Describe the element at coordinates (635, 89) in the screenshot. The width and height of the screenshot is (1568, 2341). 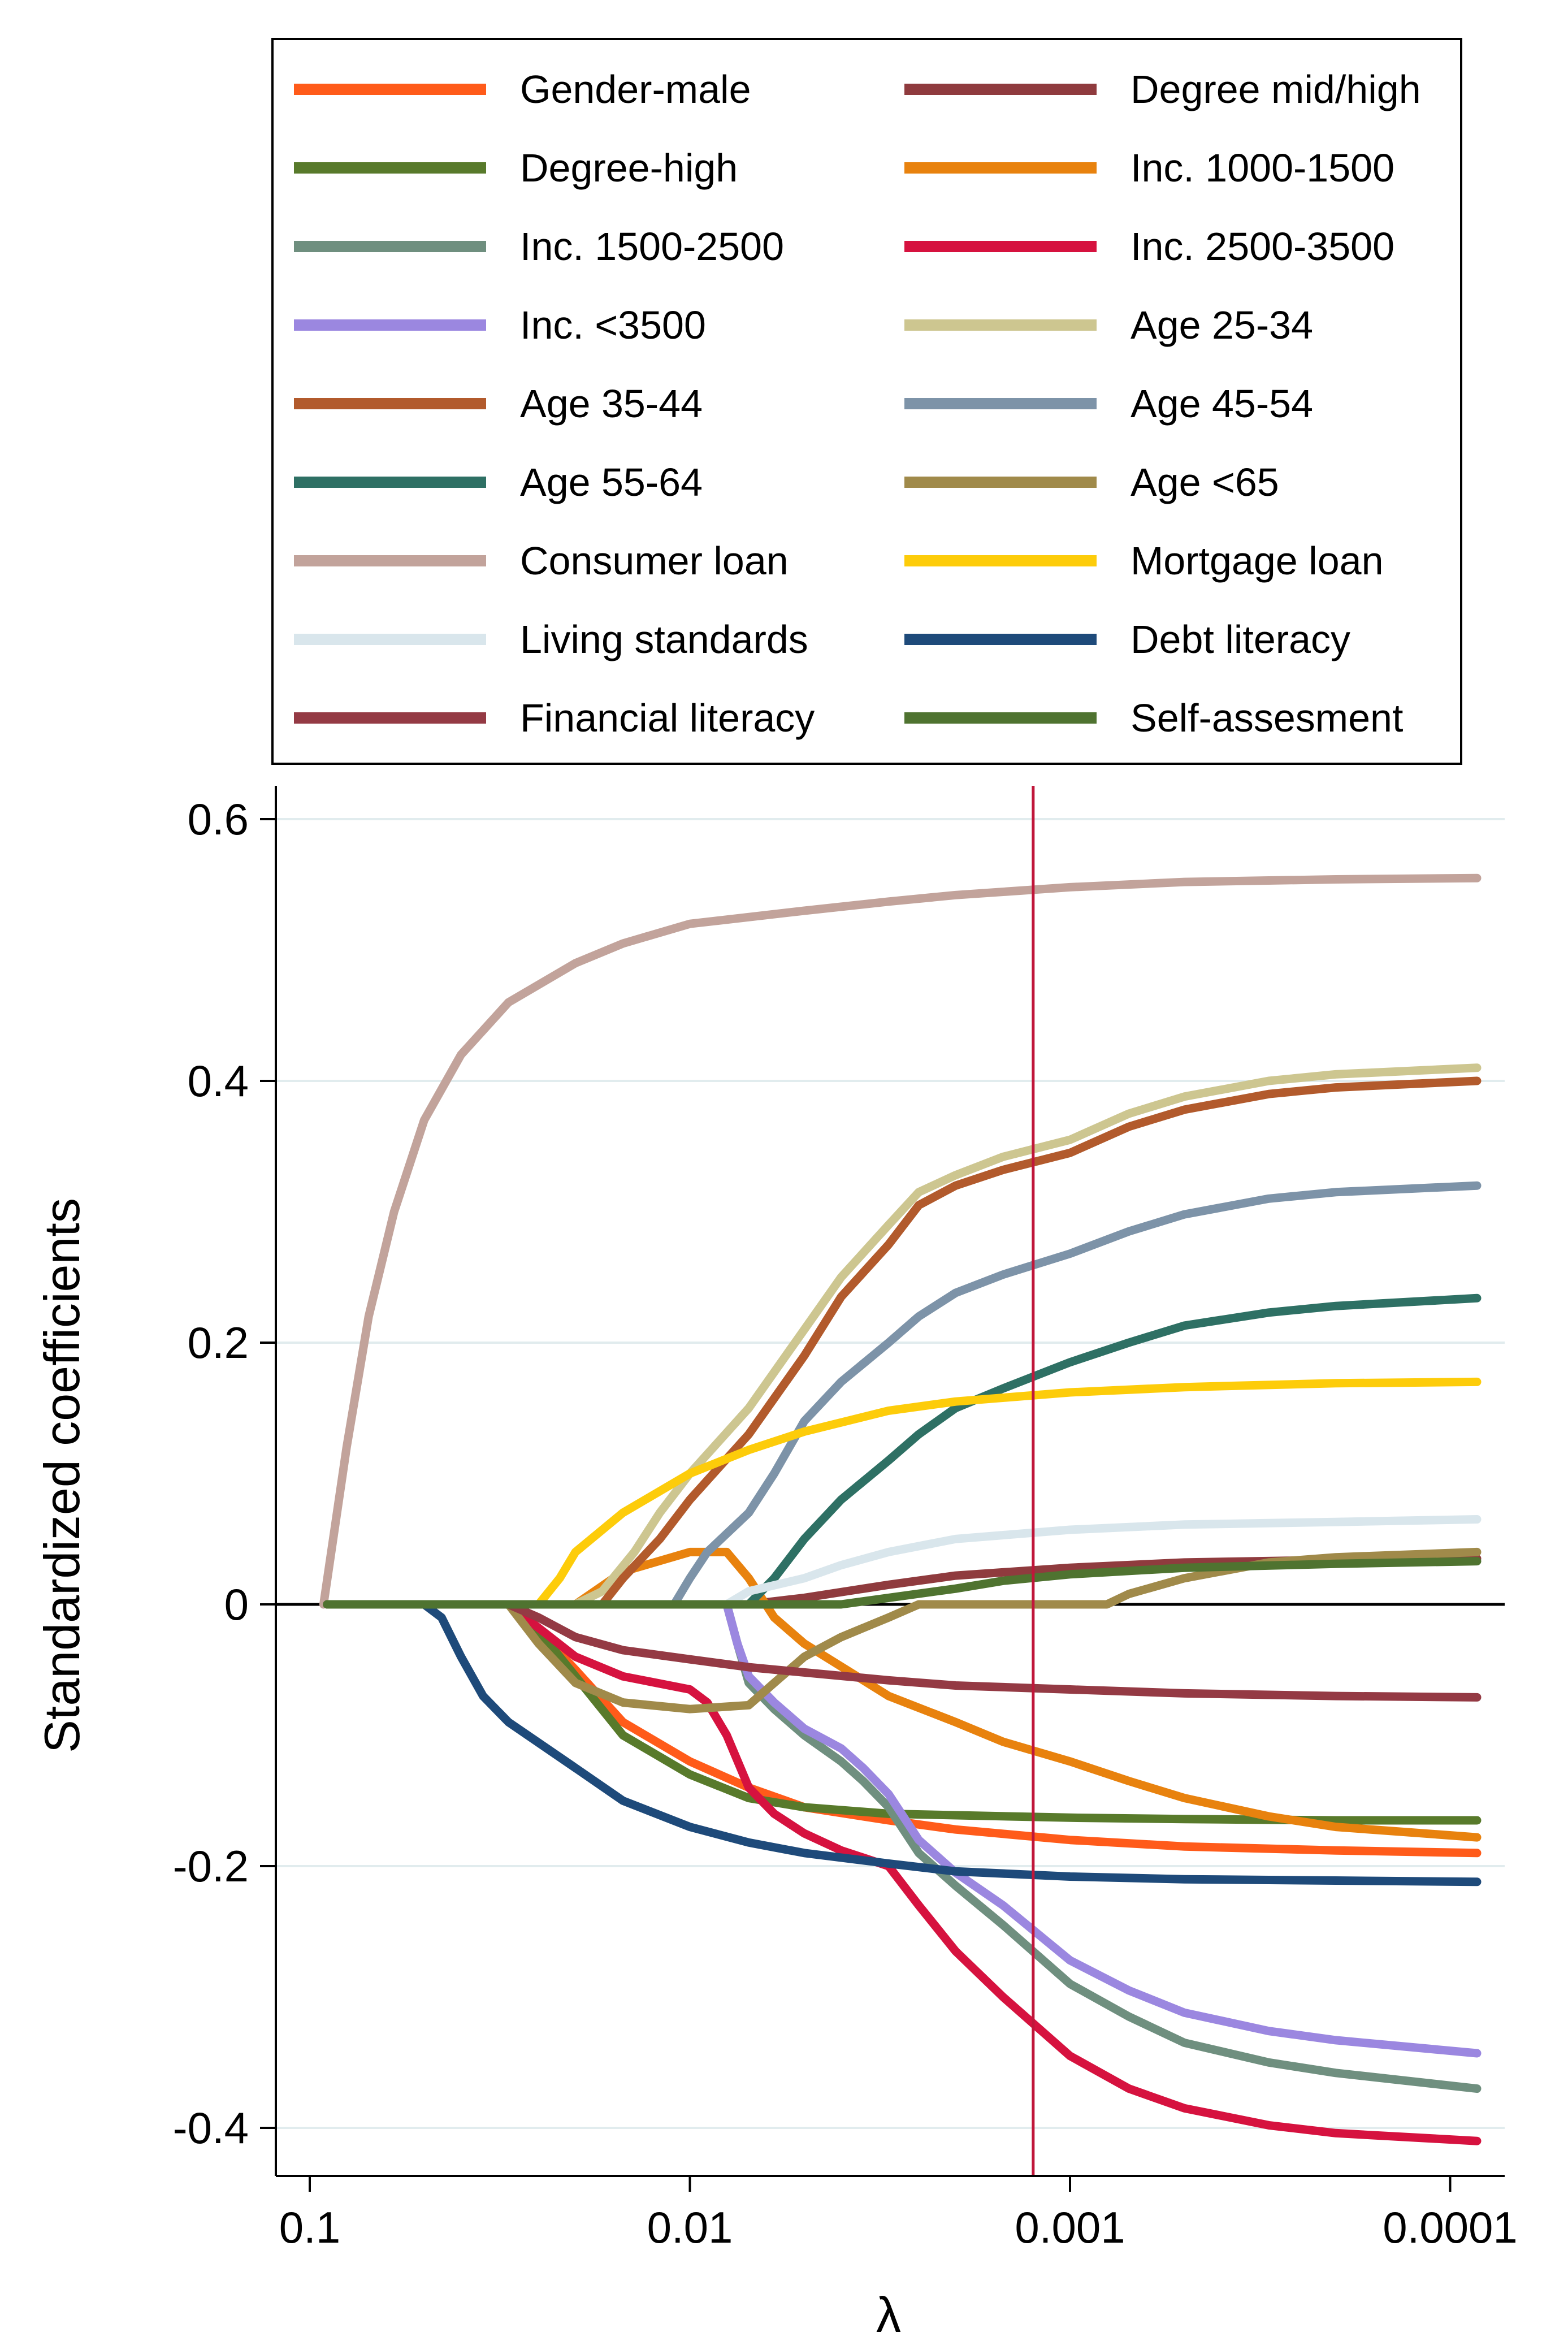
I see `legend-label-gender-male: Gender-male` at that location.